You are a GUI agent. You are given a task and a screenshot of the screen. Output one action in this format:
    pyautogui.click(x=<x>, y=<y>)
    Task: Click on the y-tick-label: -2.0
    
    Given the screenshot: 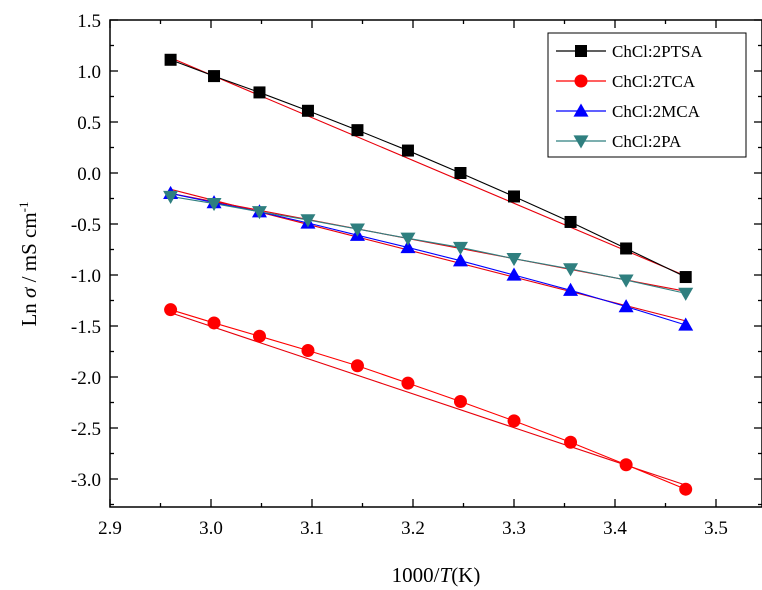 What is the action you would take?
    pyautogui.click(x=86, y=378)
    